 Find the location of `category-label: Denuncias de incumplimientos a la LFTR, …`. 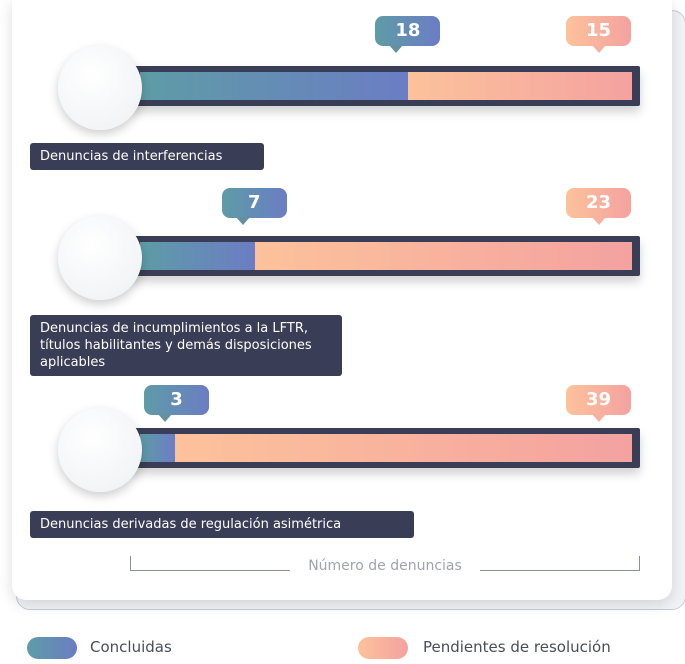

category-label: Denuncias de incumplimientos a la LFTR, … is located at coordinates (186, 345).